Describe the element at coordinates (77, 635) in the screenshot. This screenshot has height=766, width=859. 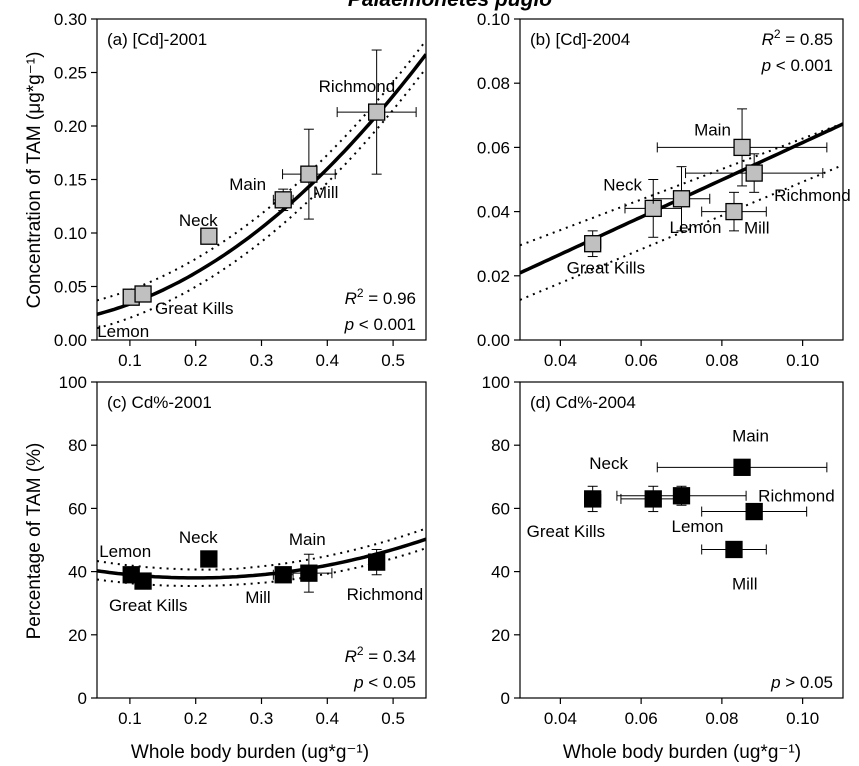
I see `y-tick-label-c: 20` at that location.